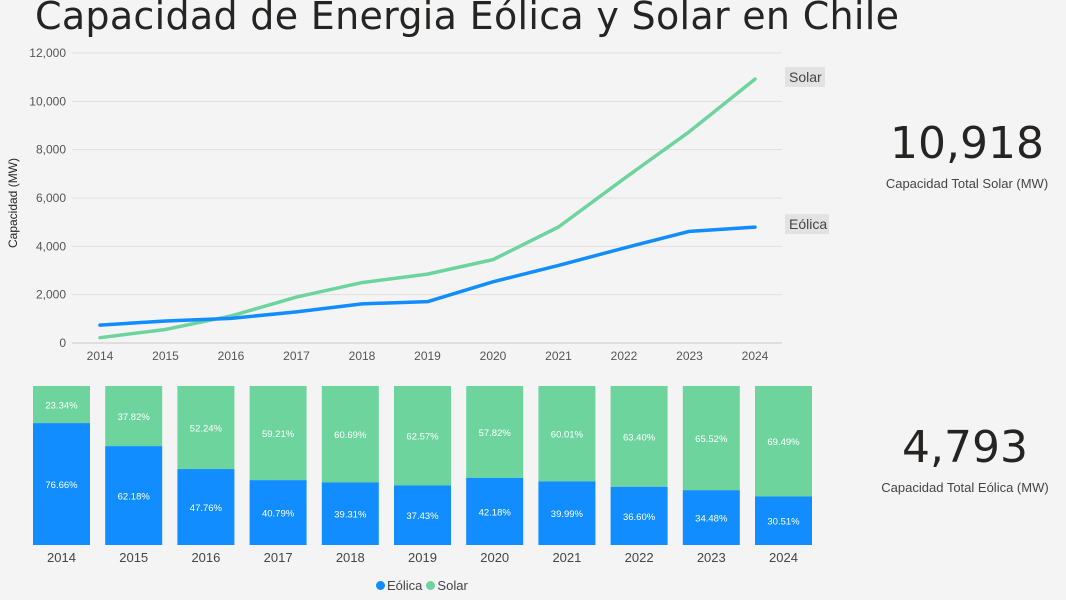 Image resolution: width=1066 pixels, height=600 pixels. Describe the element at coordinates (405, 585) in the screenshot. I see `legend-label-eolica: Eólica` at that location.